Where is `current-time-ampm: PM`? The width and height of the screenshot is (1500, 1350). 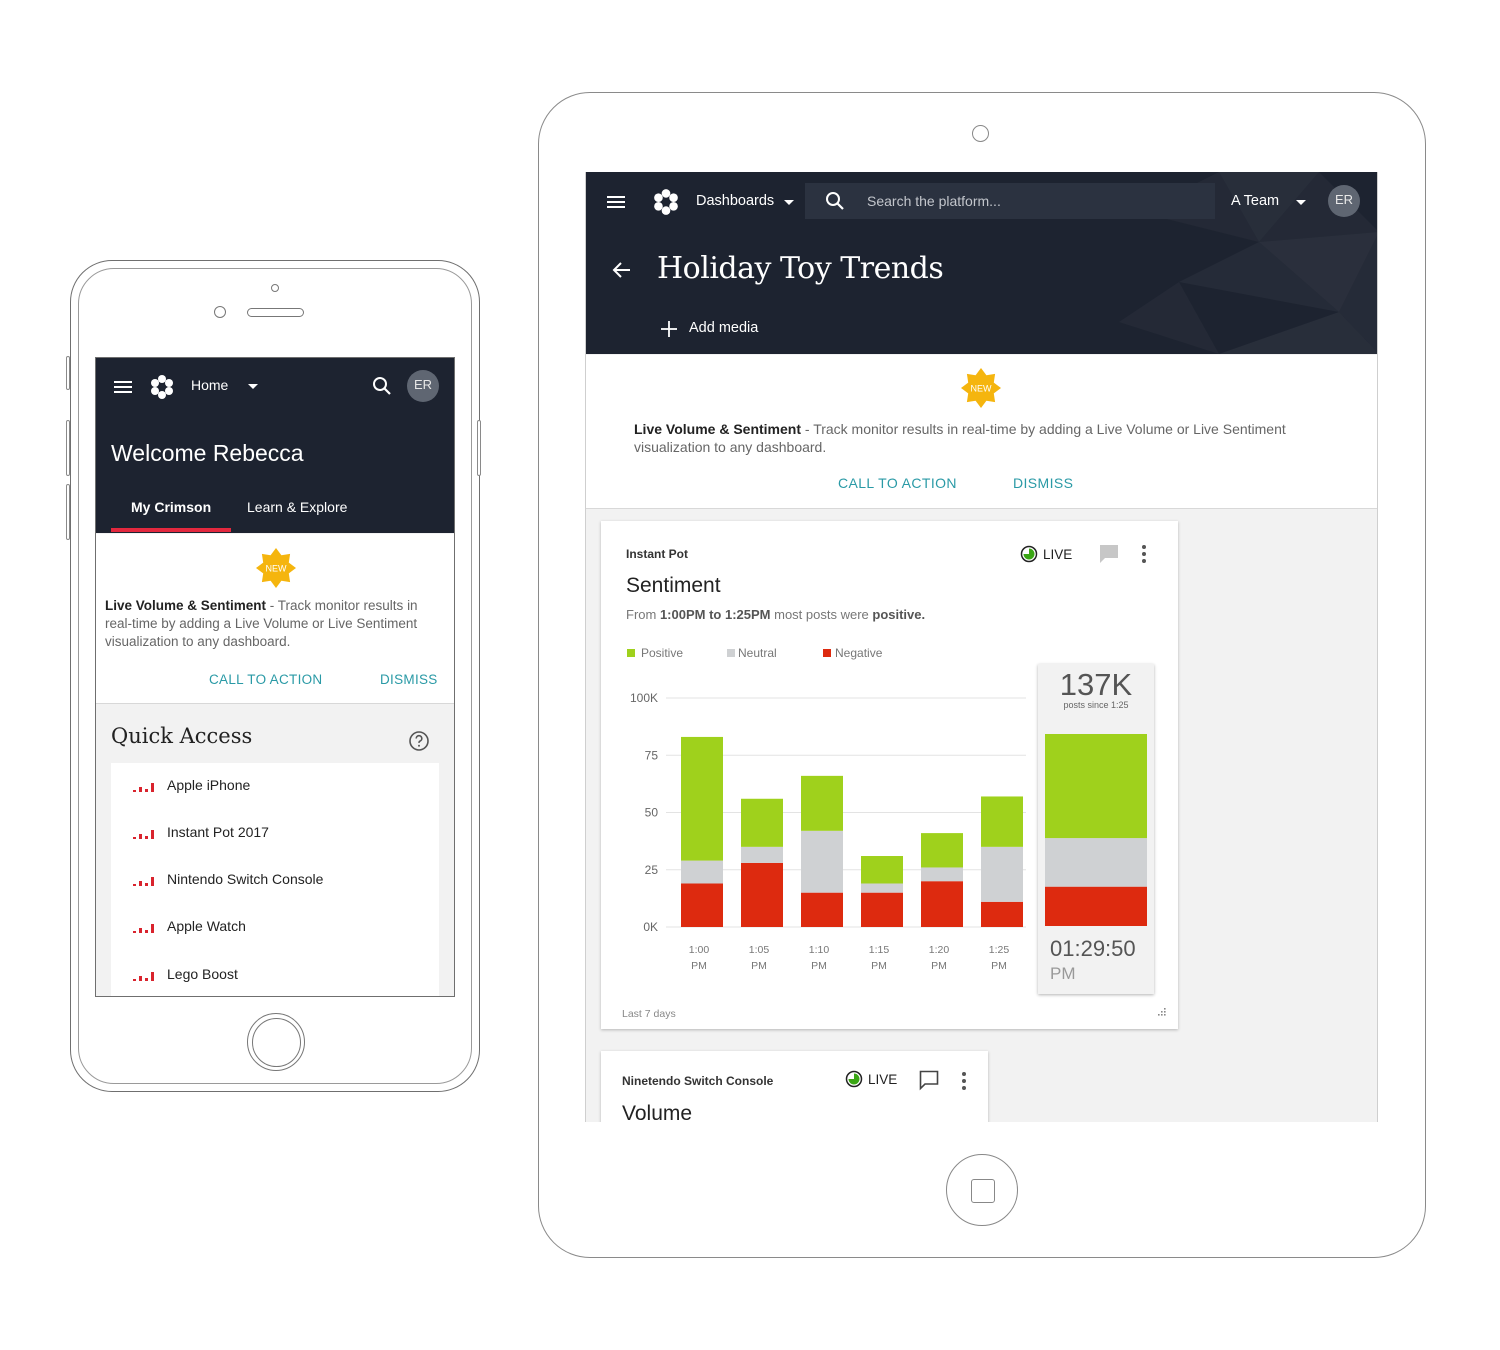 current-time-ampm: PM is located at coordinates (1063, 973).